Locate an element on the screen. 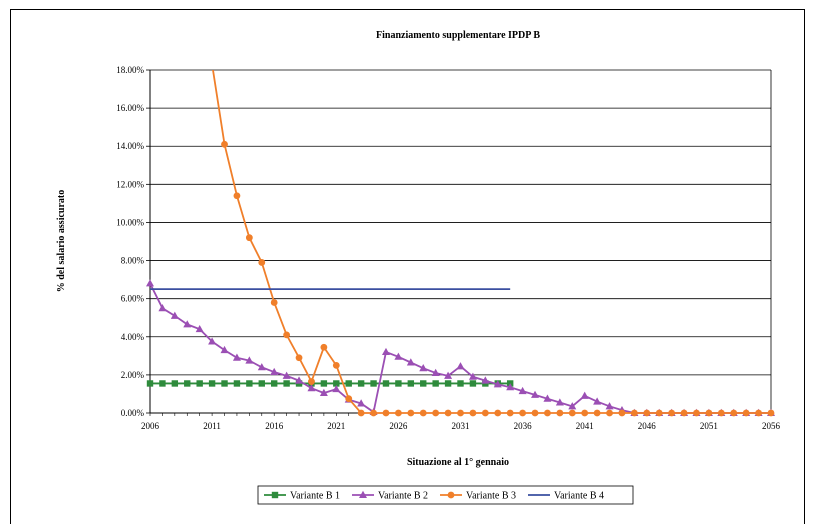 Image resolution: width=817 pixels, height=529 pixels. legend-item: Variante B 4 is located at coordinates (566, 496).